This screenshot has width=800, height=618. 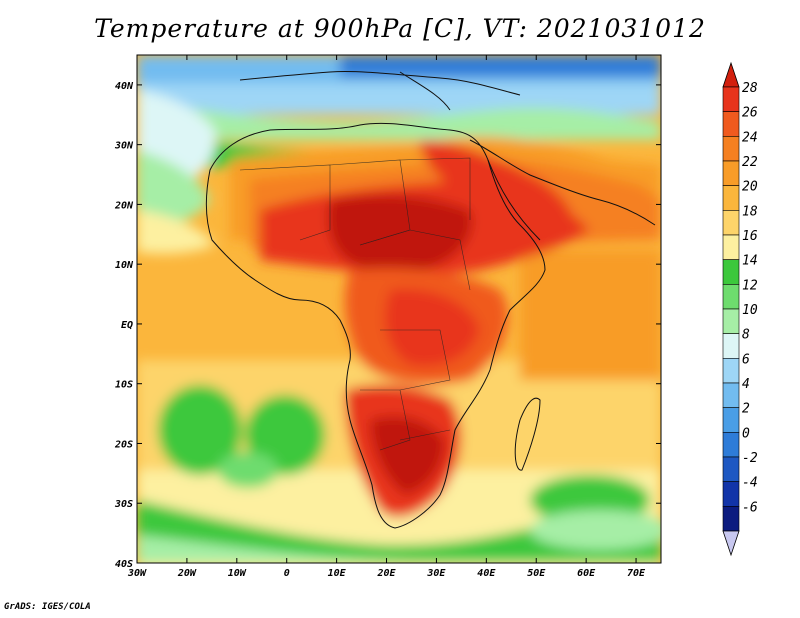 What do you see at coordinates (237, 573) in the screenshot?
I see `lon-tick-label: 10W` at bounding box center [237, 573].